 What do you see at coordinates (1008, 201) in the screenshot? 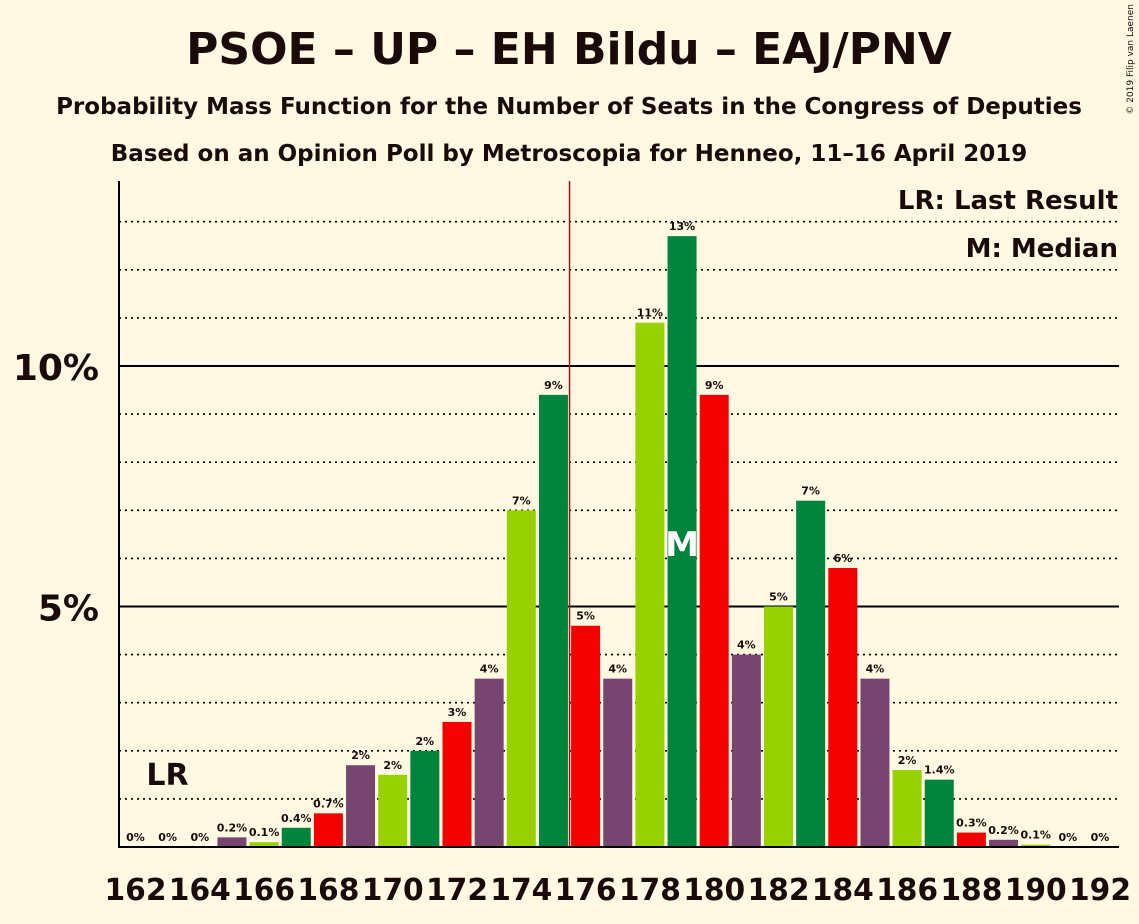
I see `legend-last-result: LR: Last Result` at bounding box center [1008, 201].